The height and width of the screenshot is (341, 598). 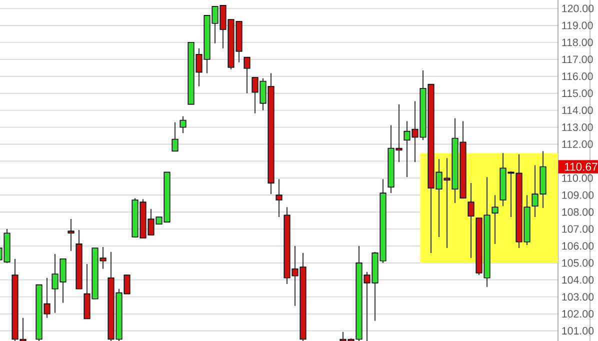 I want to click on y-tick-label: 112.00, so click(x=577, y=144).